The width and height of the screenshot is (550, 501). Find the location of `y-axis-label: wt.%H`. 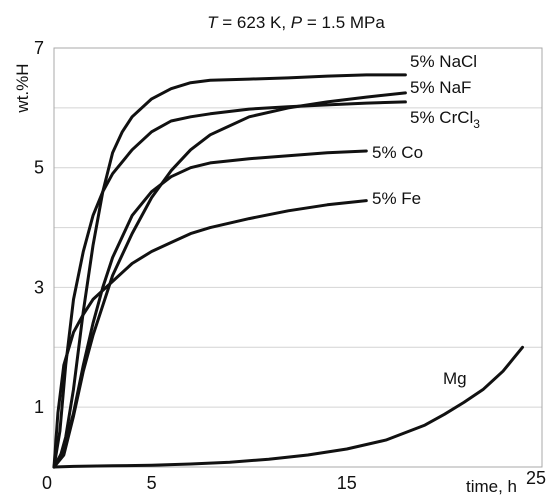

y-axis-label: wt.%H is located at coordinates (22, 88).